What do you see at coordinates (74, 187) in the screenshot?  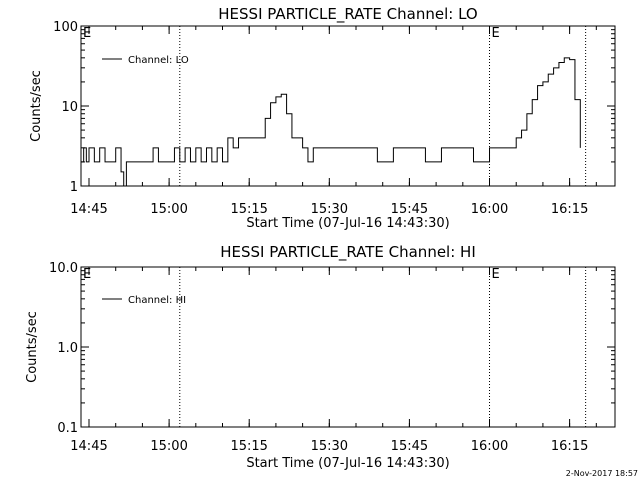 I see `y-tick-label: 1` at bounding box center [74, 187].